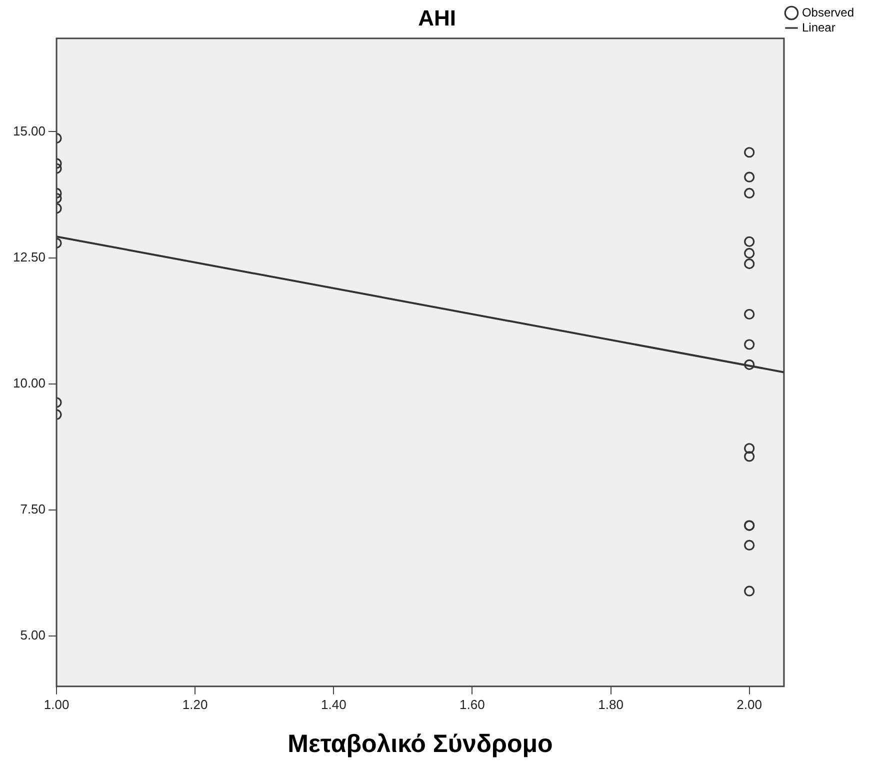 This screenshot has height=772, width=870. What do you see at coordinates (828, 12) in the screenshot?
I see `legend-label: Observed` at bounding box center [828, 12].